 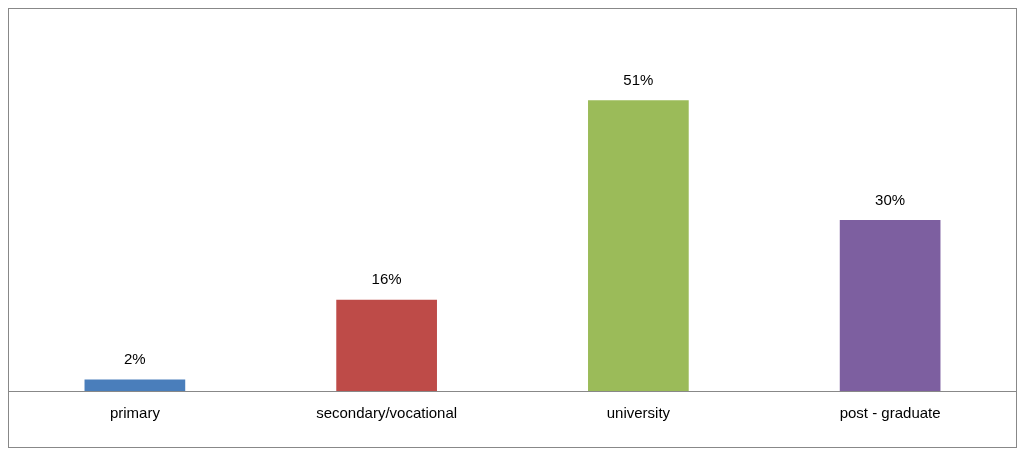 What do you see at coordinates (386, 279) in the screenshot?
I see `data-label: 16%` at bounding box center [386, 279].